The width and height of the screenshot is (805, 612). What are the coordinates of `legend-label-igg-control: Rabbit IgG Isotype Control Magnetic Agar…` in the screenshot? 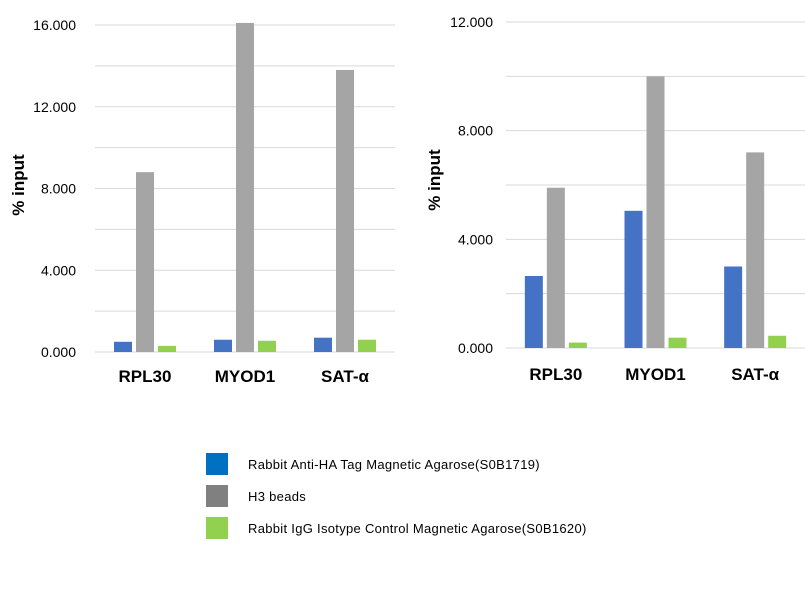 It's located at (417, 528).